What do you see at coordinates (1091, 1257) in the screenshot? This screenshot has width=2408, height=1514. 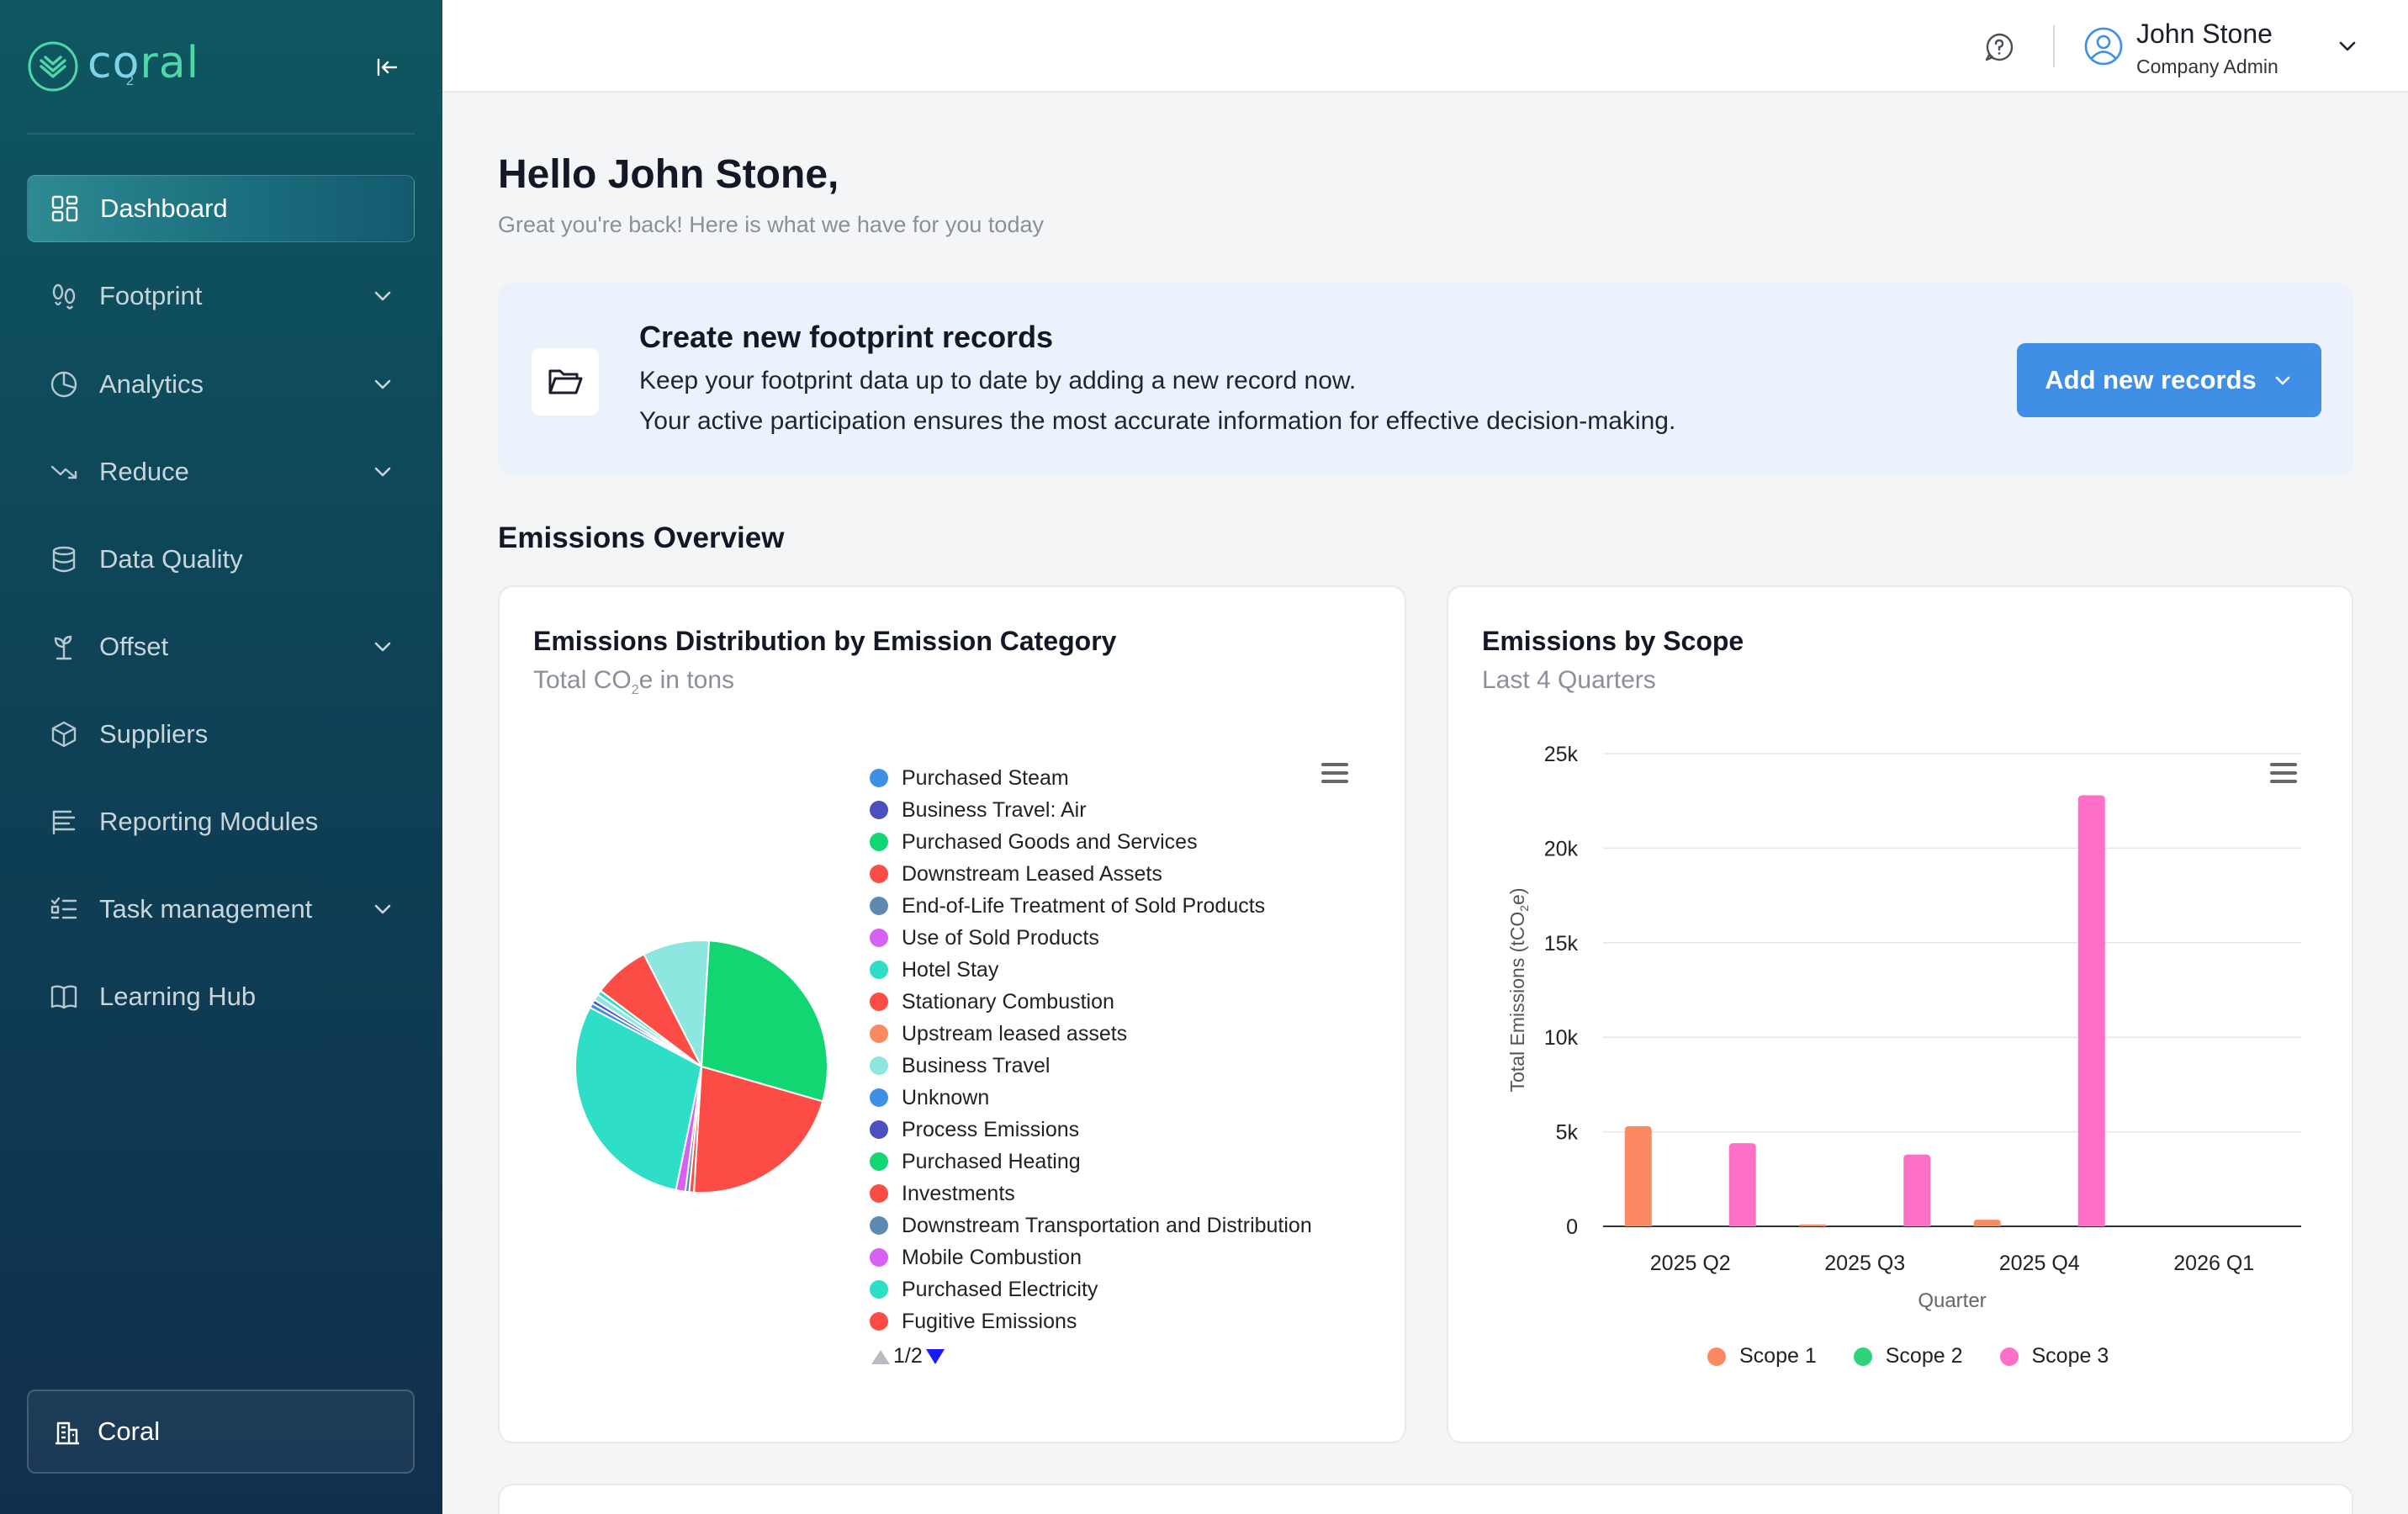 I see `legend-item: Mobile Combustion` at bounding box center [1091, 1257].